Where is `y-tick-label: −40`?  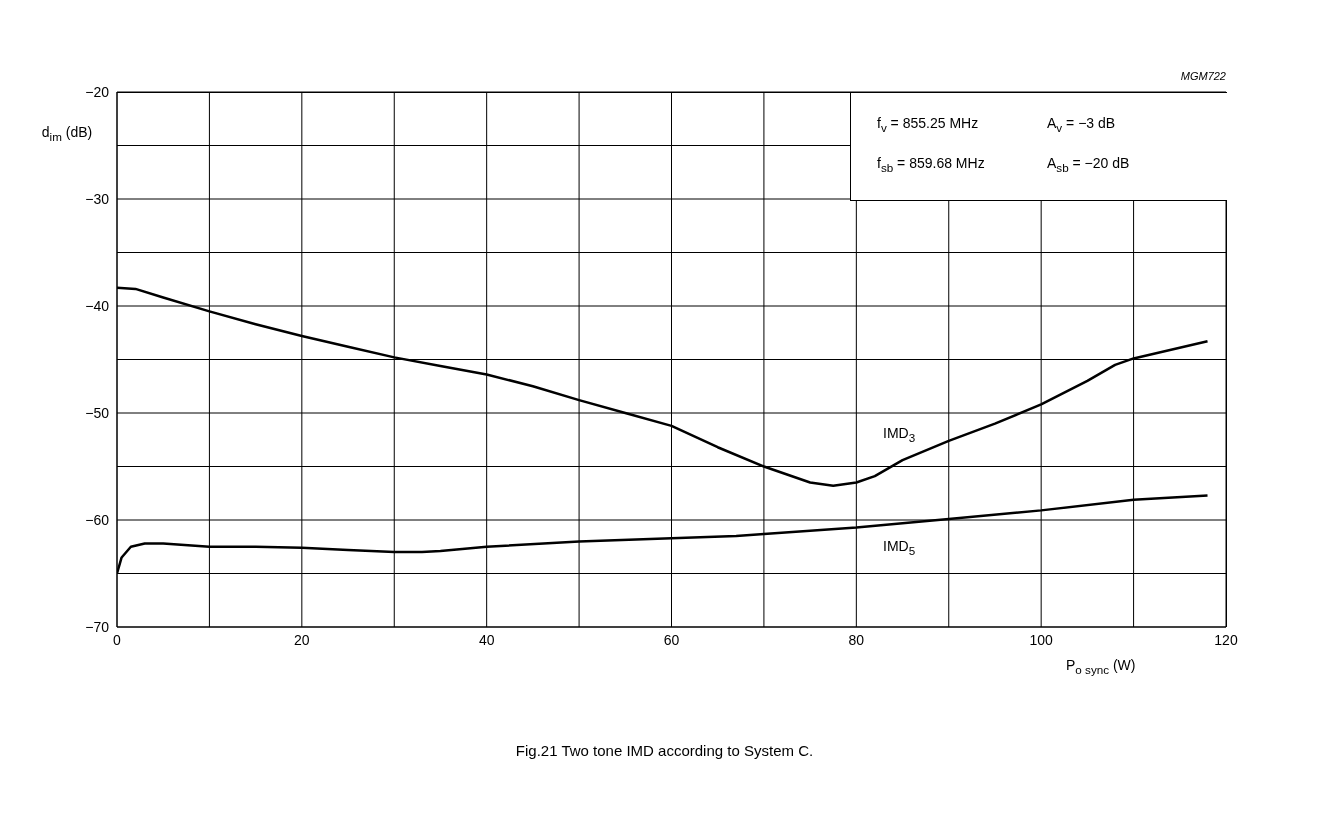 y-tick-label: −40 is located at coordinates (97, 305).